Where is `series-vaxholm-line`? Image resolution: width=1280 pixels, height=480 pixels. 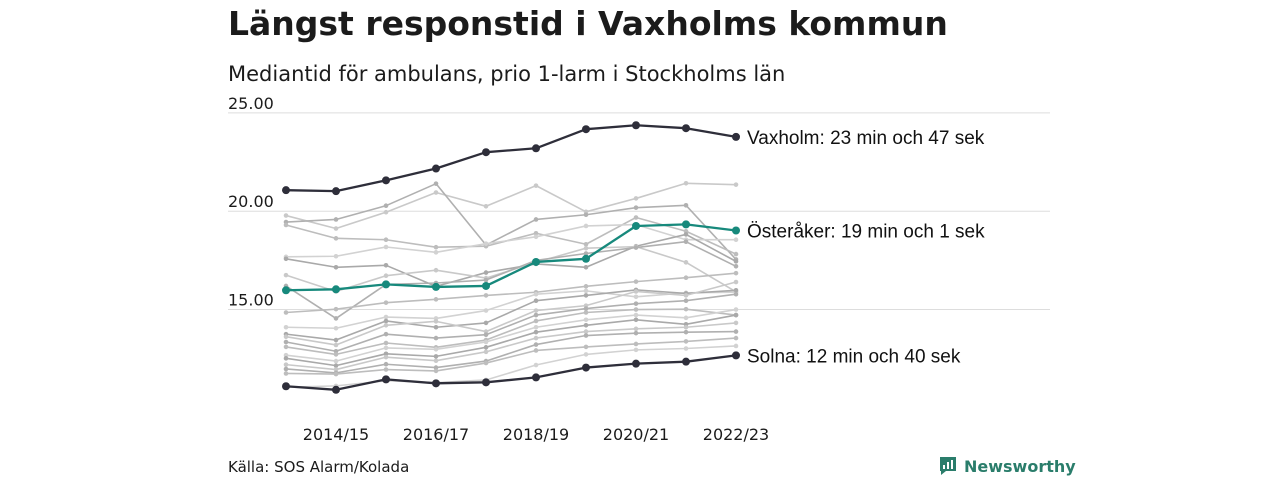
series-vaxholm-line is located at coordinates (511, 158).